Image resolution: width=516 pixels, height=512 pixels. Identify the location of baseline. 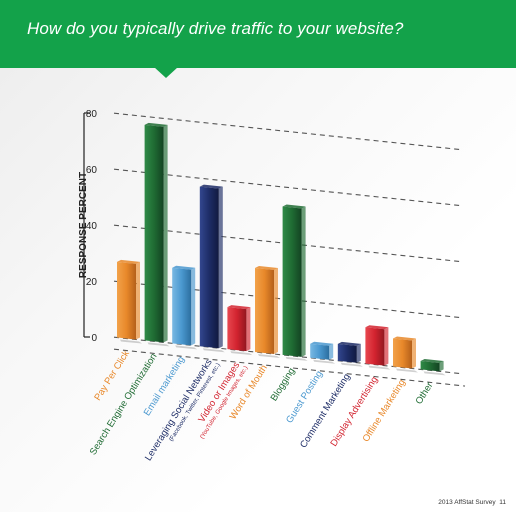
(289, 367).